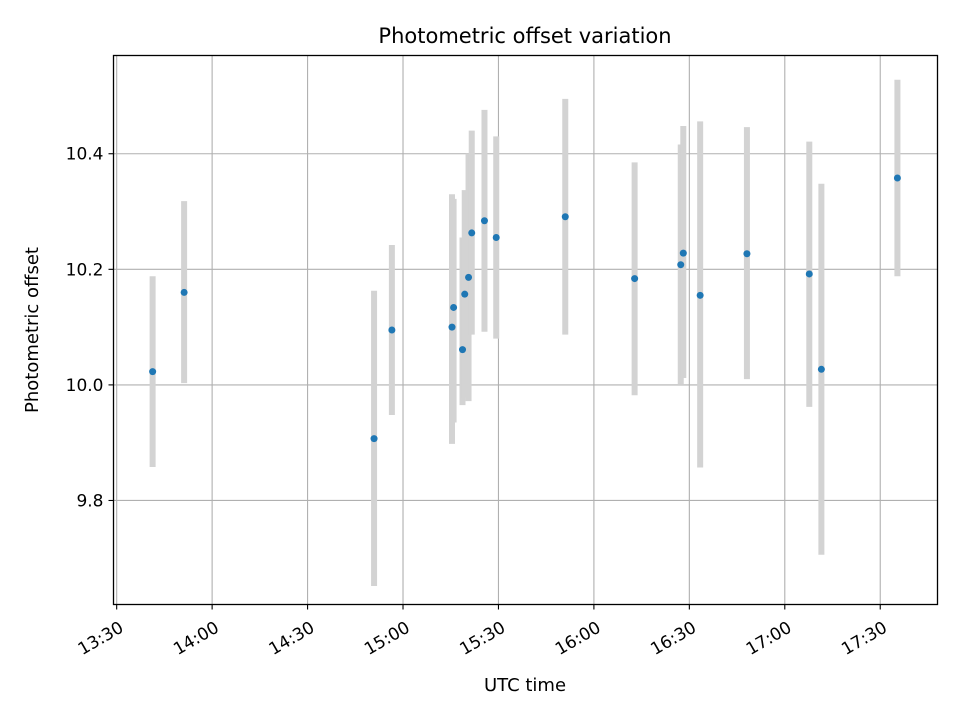 The image size is (960, 720). I want to click on x-tick-label: 13:30, so click(101, 639).